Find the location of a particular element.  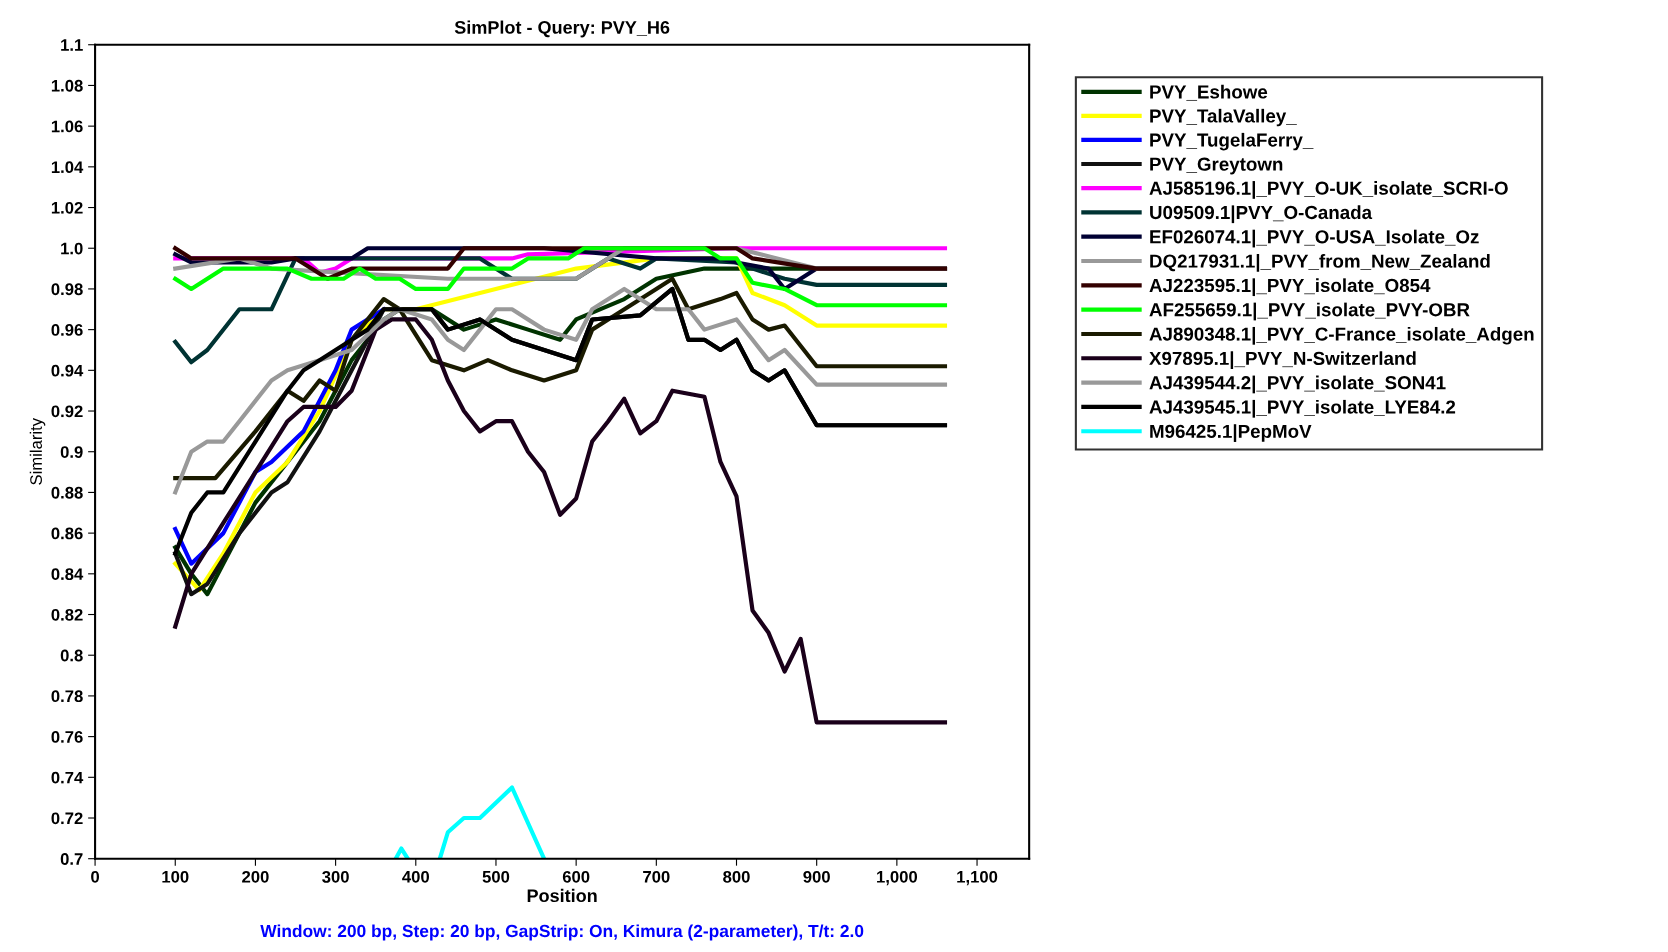

legend-label: AJ890348.1|_PVY_C-France_isolate_Adgen is located at coordinates (1341, 335).